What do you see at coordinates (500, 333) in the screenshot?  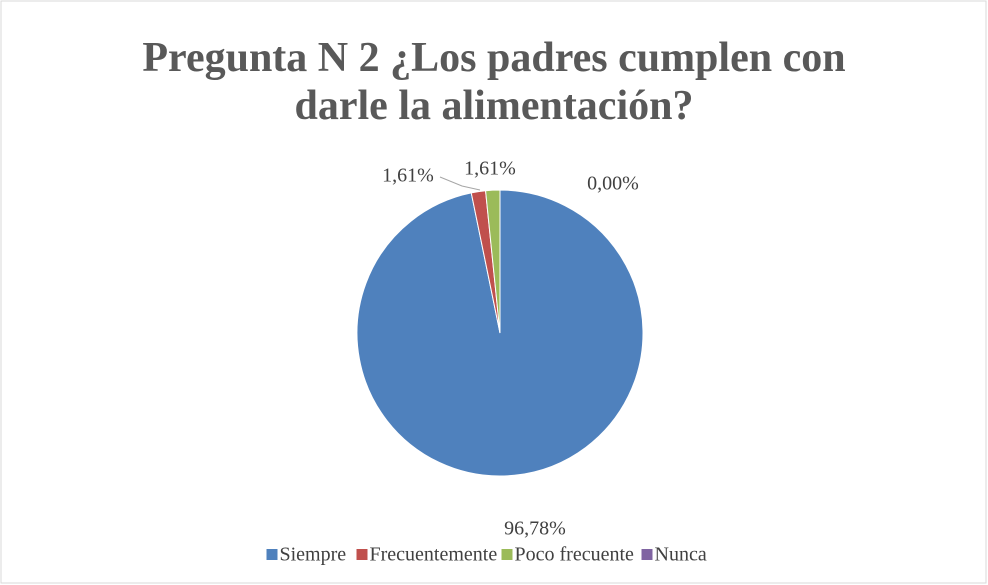 I see `pie-slice` at bounding box center [500, 333].